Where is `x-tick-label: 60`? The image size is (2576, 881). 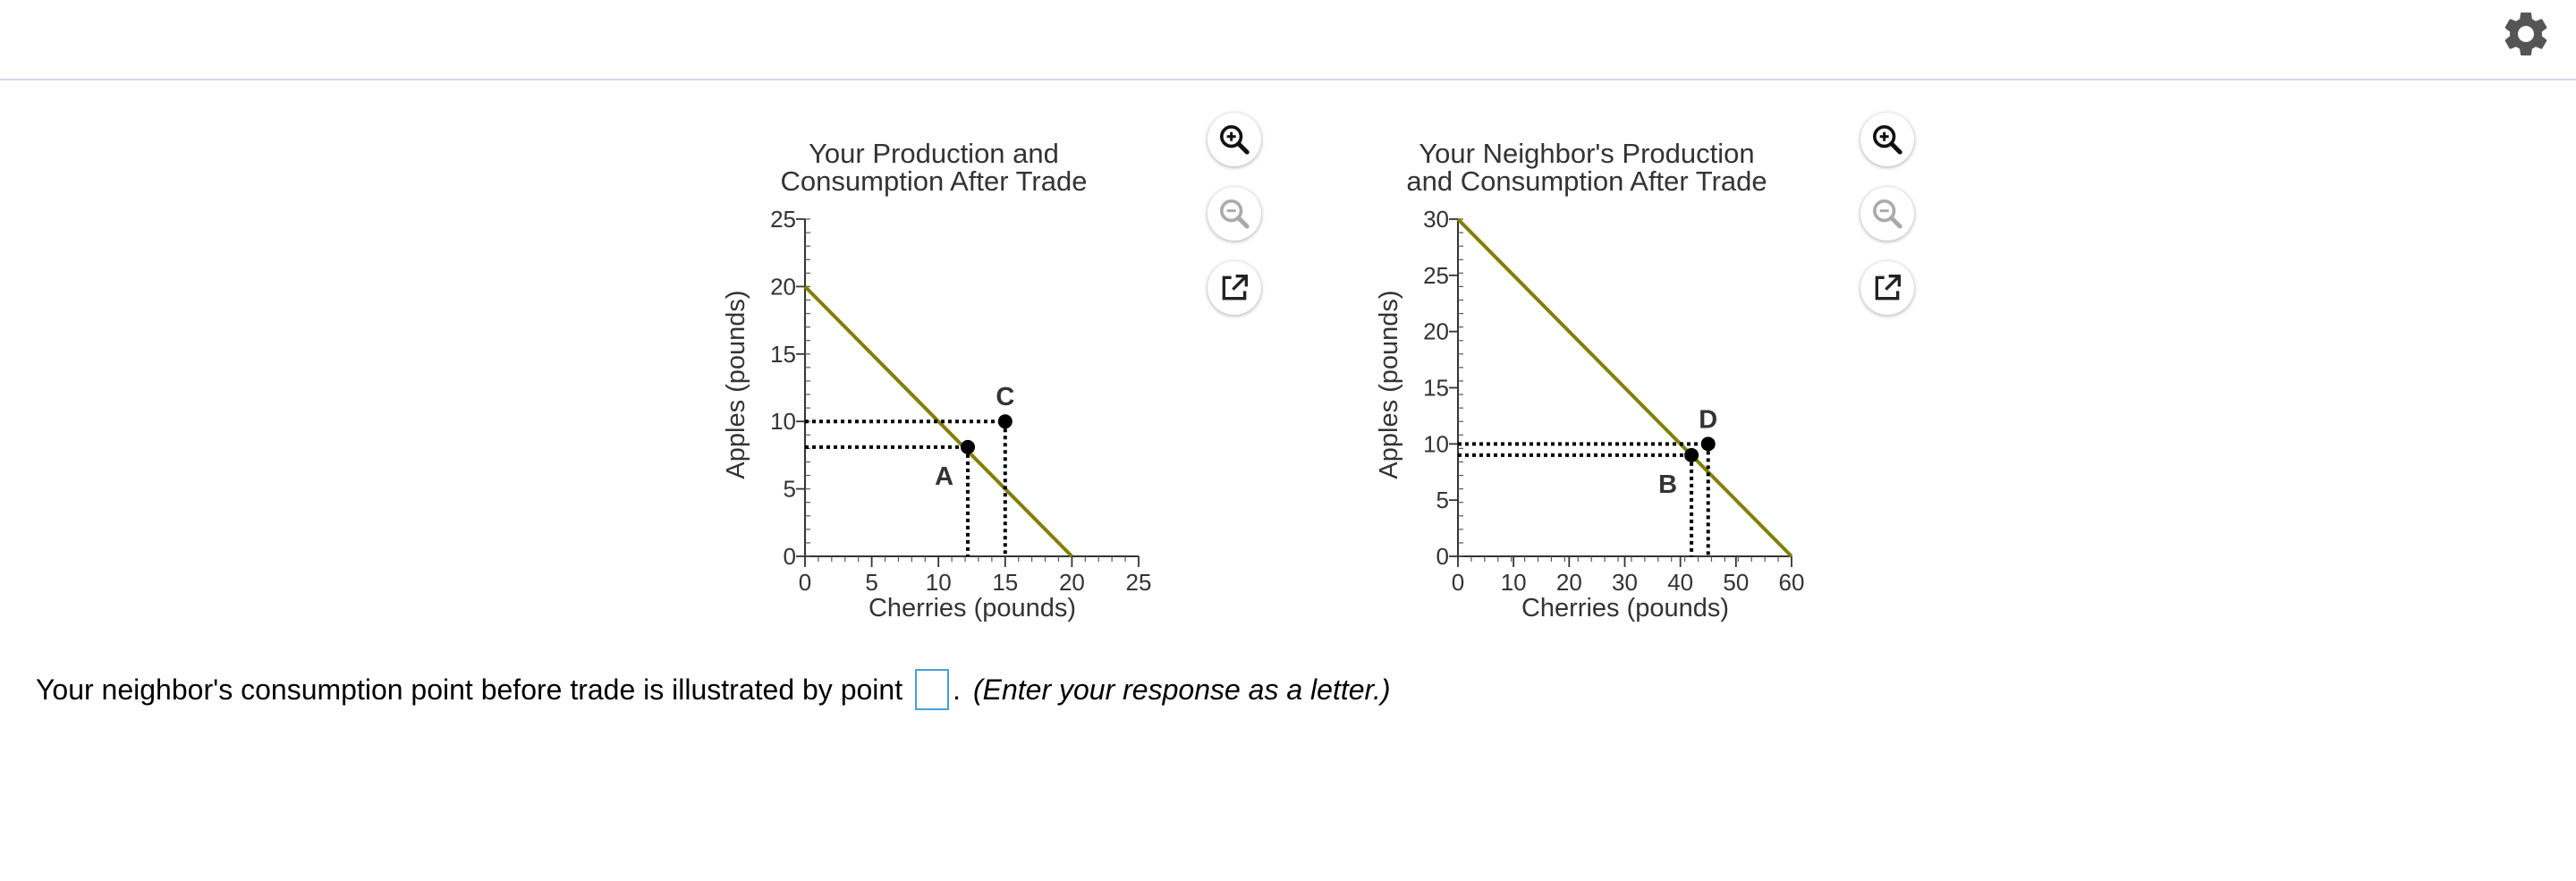
x-tick-label: 60 is located at coordinates (1792, 582).